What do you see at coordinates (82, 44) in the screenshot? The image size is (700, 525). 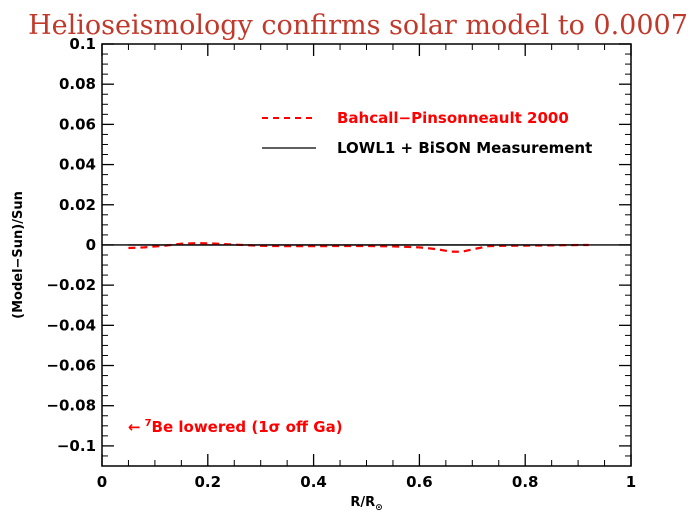 I see `y-tick-label: 0.1` at bounding box center [82, 44].